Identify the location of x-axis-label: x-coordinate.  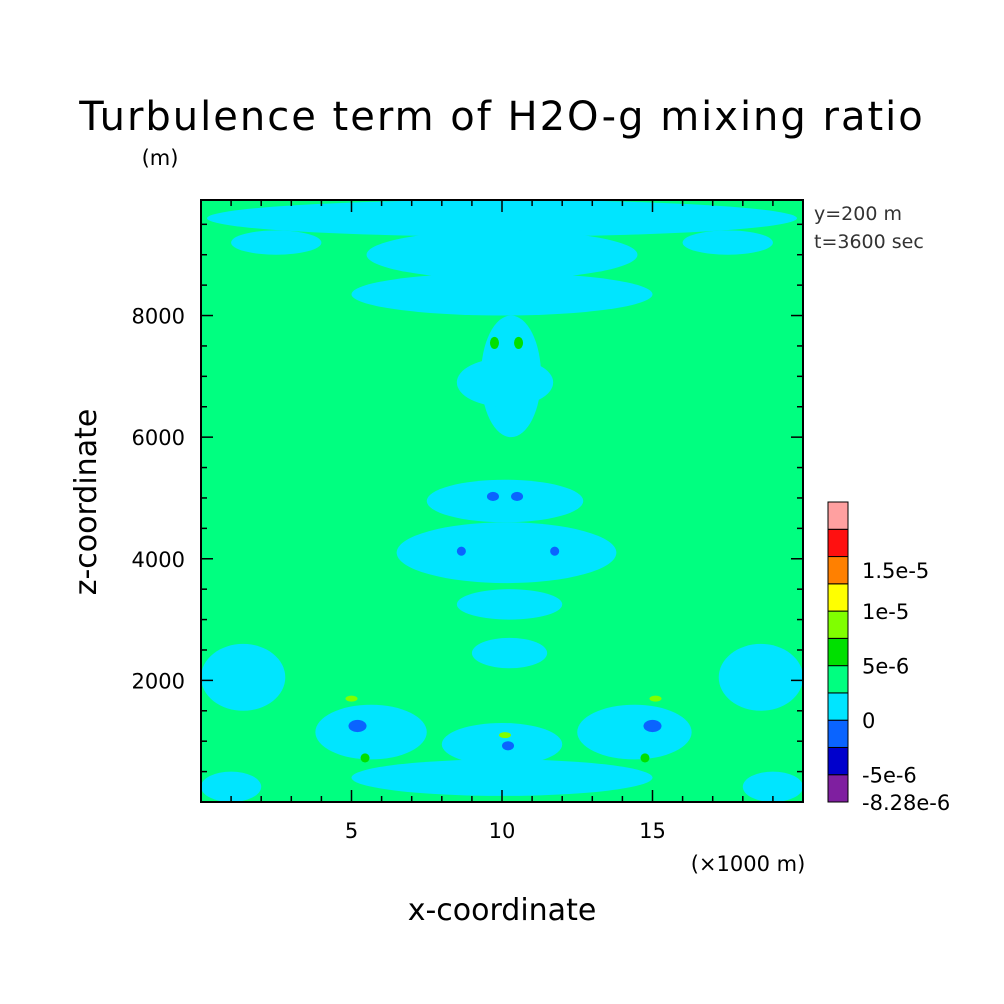
(502, 910).